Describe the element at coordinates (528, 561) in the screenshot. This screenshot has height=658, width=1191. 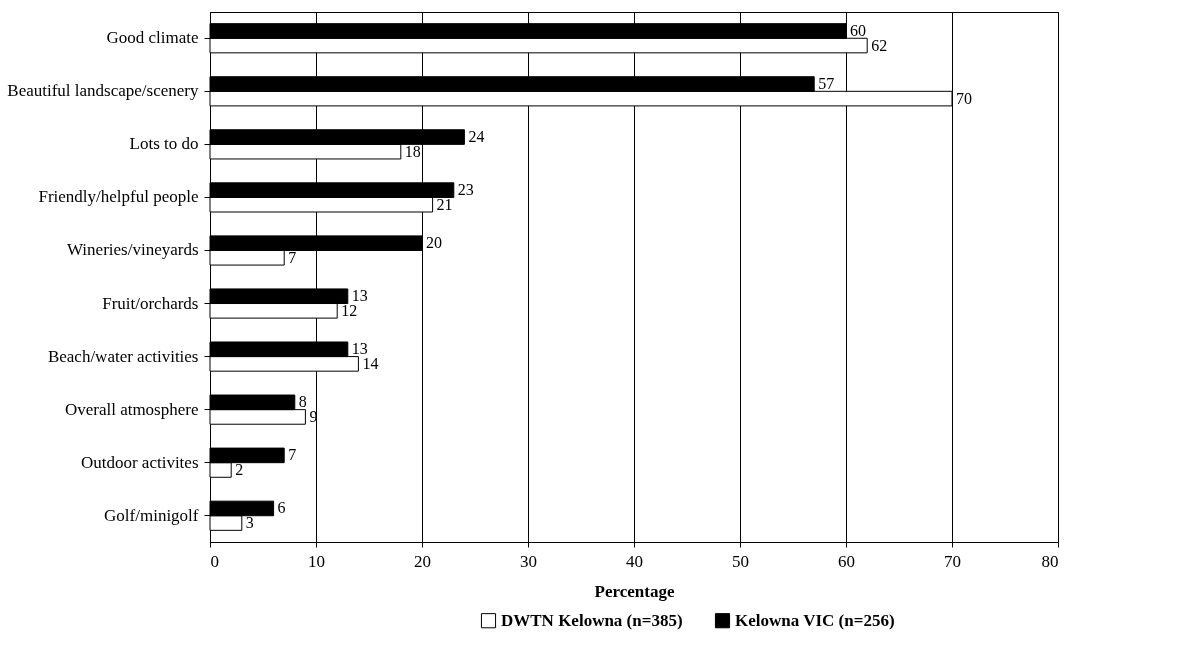
I see `x-tick-label: 30` at that location.